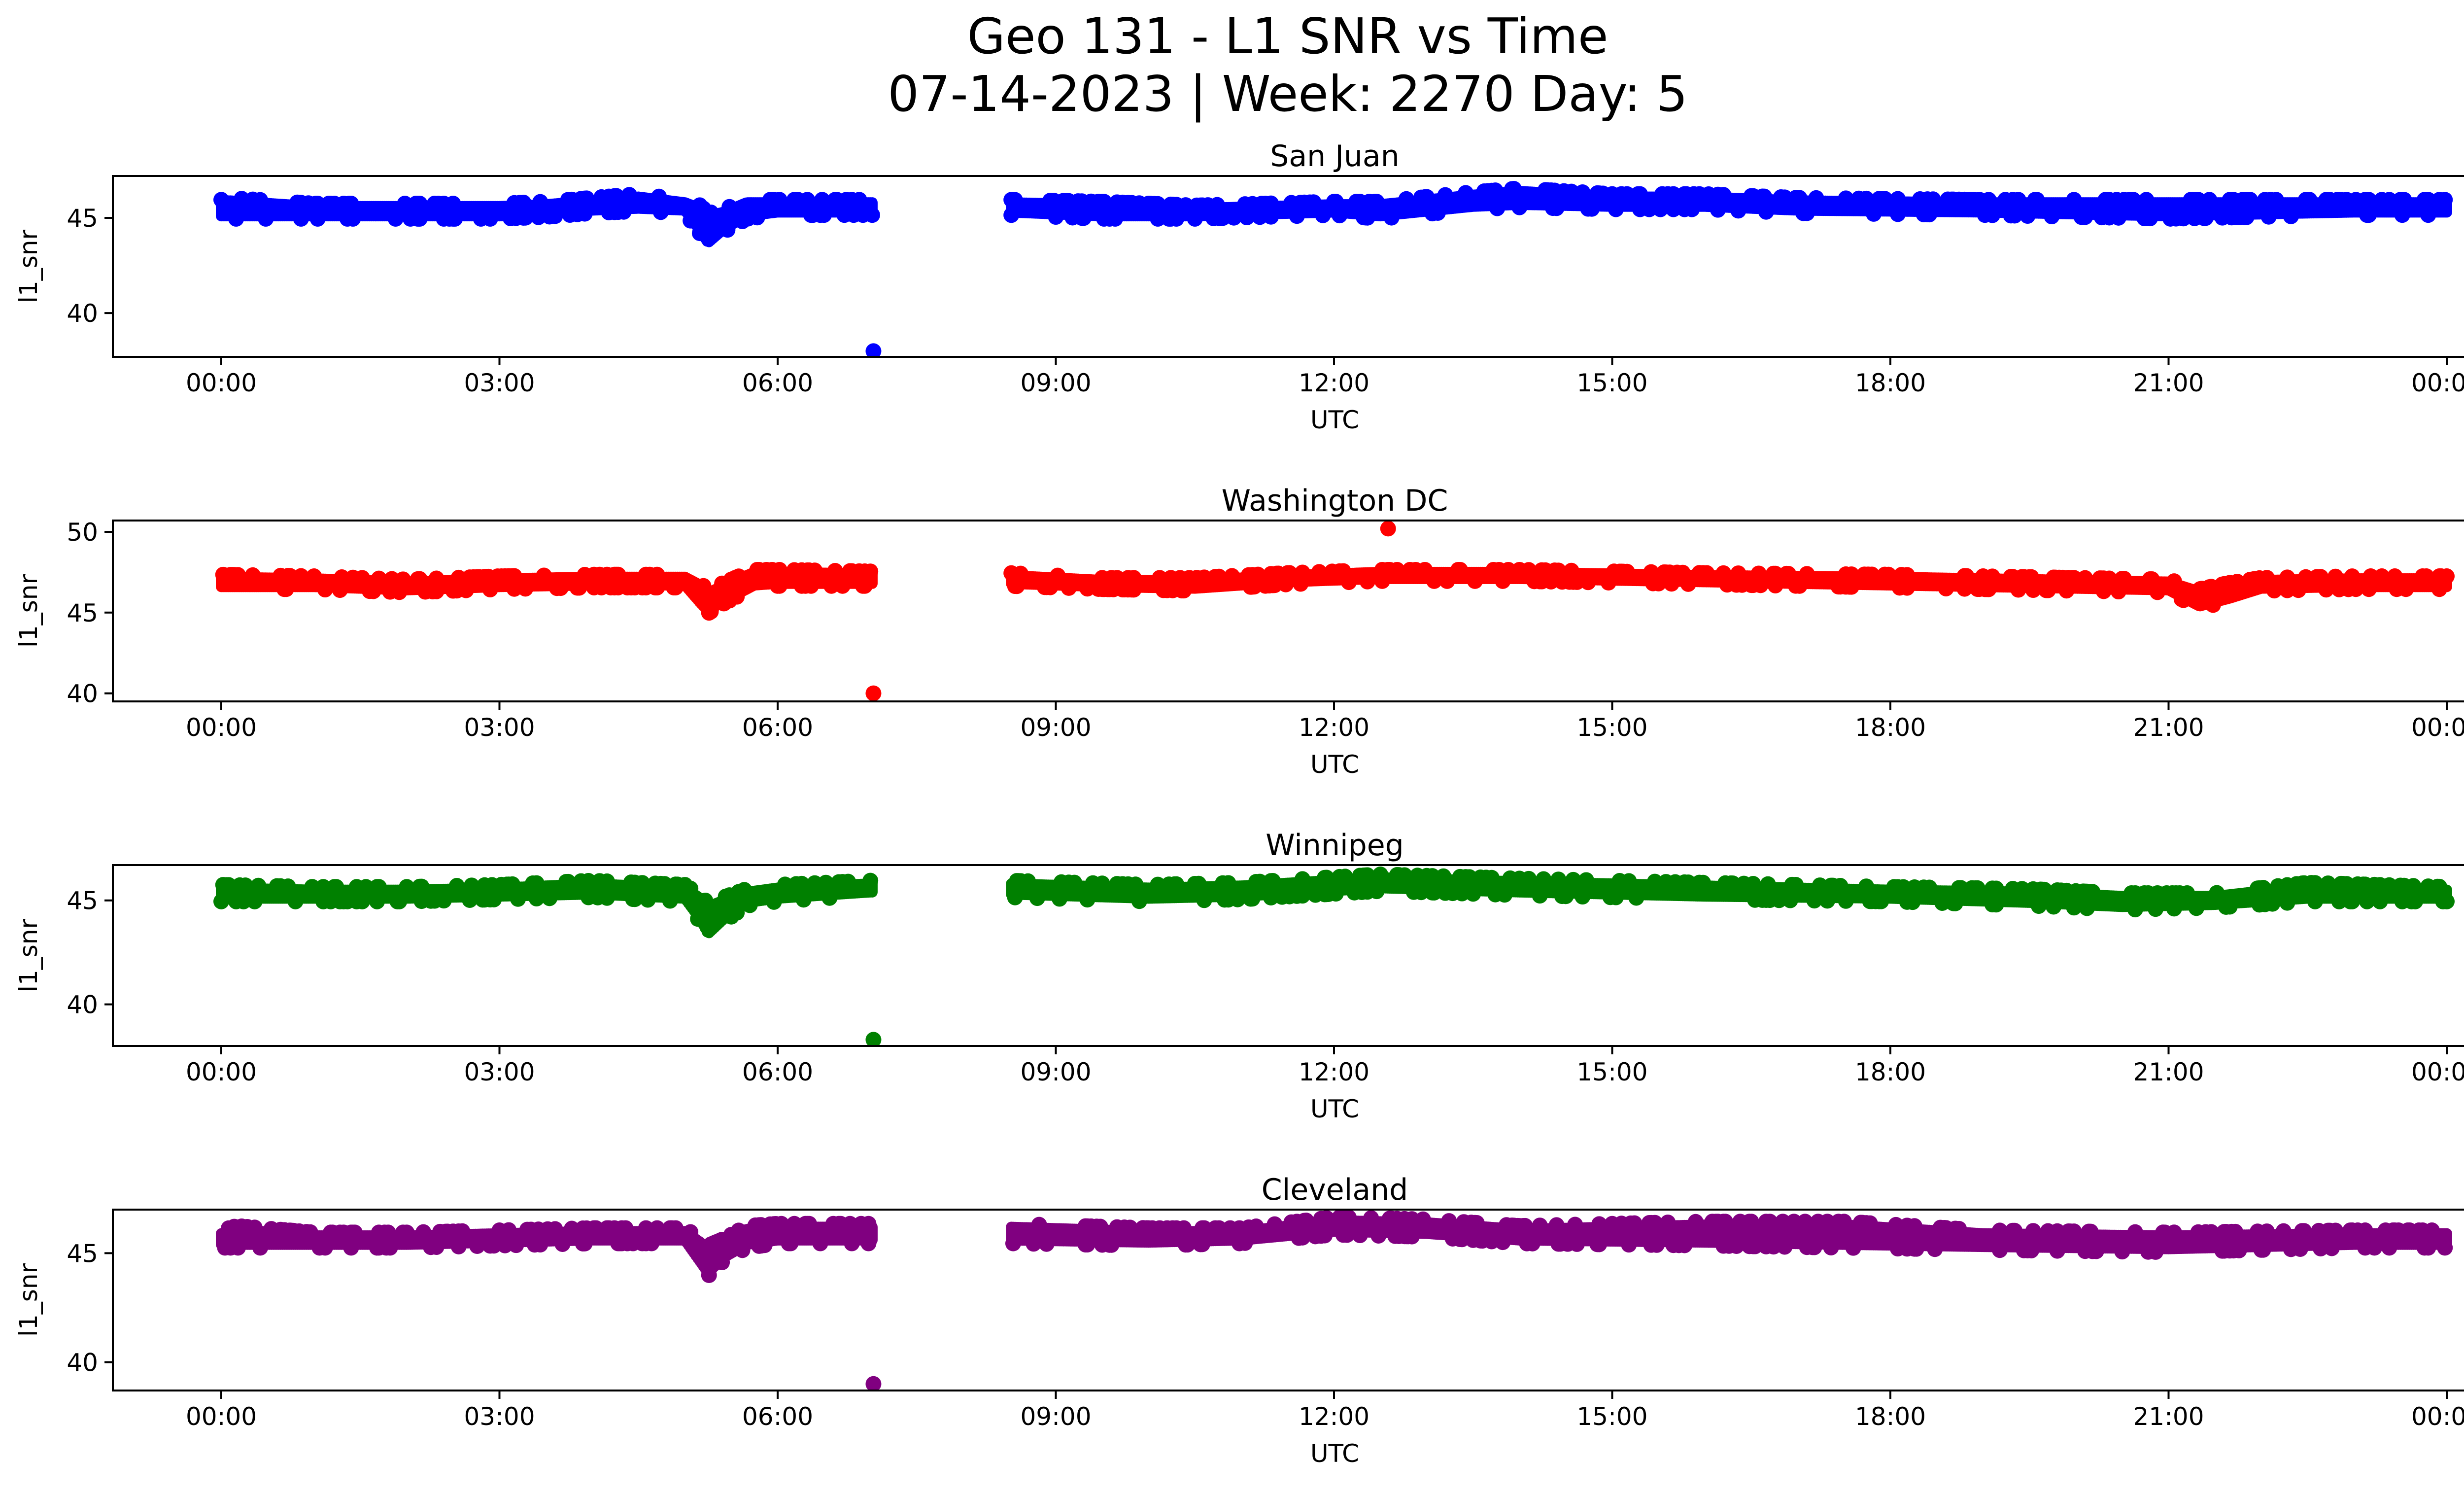  I want to click on figure-title-line-2: 07-14-2023 | Week: 2270 Day: 5, so click(1287, 94).